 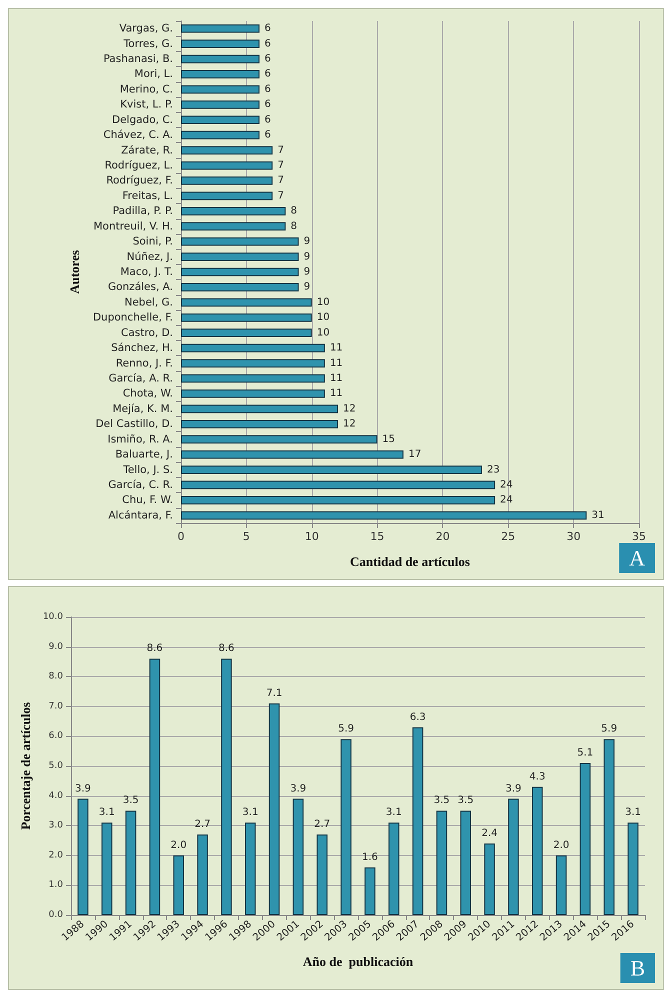 What do you see at coordinates (26, 766) in the screenshot?
I see `y-axis-title: Porcentaje de artículos` at bounding box center [26, 766].